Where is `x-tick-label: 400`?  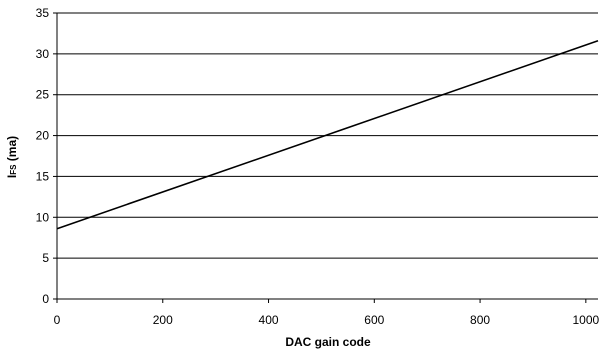
x-tick-label: 400 is located at coordinates (269, 320).